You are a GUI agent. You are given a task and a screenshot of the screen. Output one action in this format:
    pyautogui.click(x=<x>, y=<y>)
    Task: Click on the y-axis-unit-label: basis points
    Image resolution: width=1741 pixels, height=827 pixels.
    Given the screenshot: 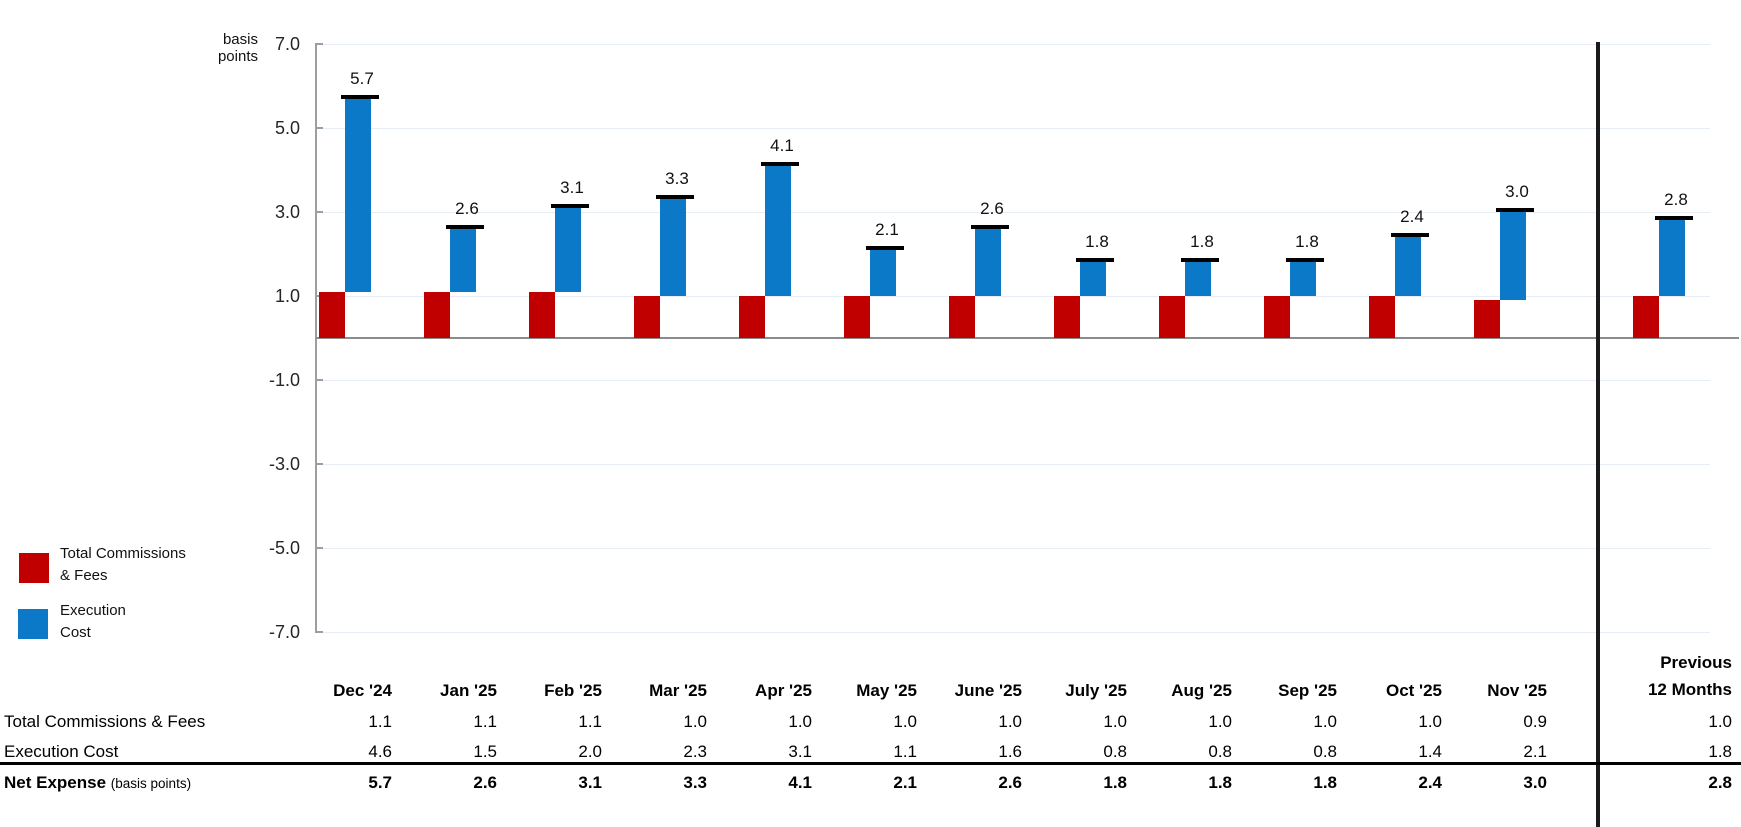 What is the action you would take?
    pyautogui.click(x=219, y=48)
    